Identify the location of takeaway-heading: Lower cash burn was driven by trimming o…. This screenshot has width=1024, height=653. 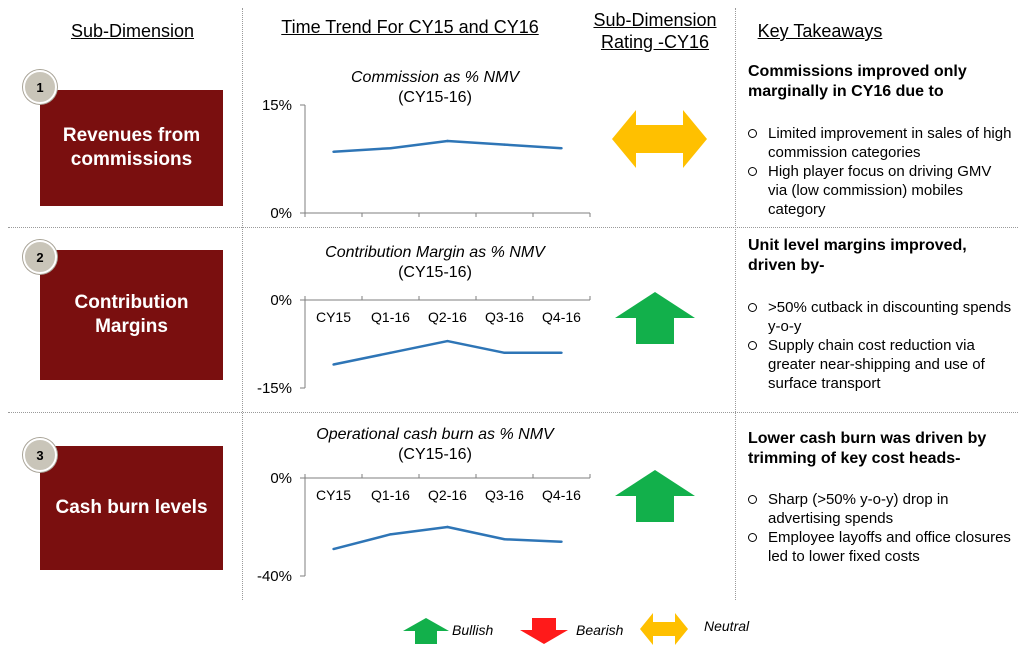
(867, 448).